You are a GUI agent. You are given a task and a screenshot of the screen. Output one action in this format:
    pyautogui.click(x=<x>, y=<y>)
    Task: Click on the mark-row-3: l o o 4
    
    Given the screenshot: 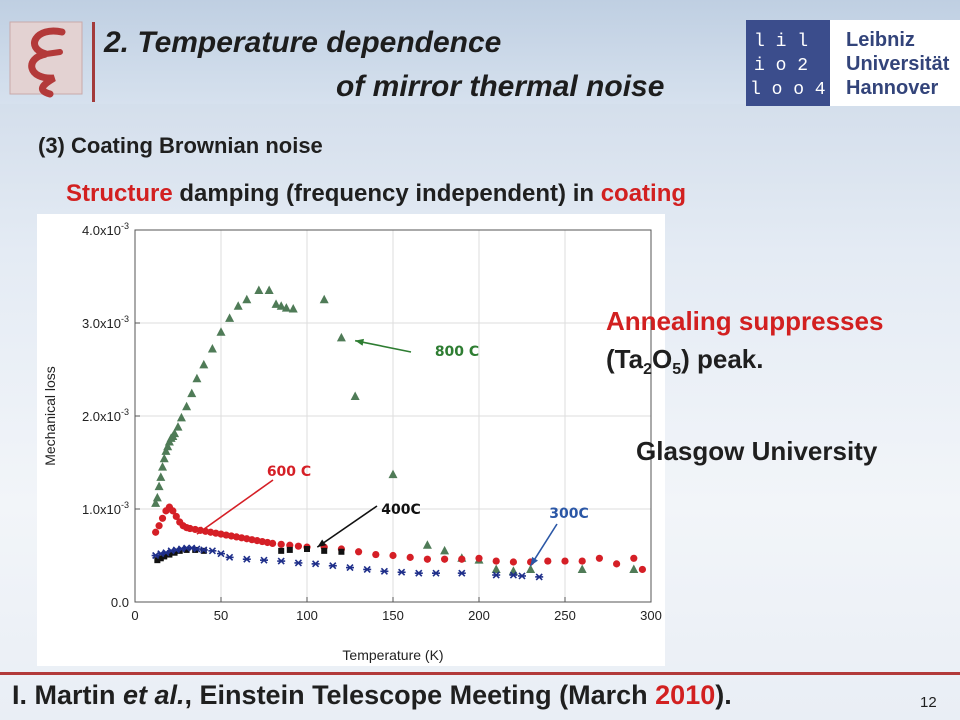 What is the action you would take?
    pyautogui.click(x=788, y=90)
    